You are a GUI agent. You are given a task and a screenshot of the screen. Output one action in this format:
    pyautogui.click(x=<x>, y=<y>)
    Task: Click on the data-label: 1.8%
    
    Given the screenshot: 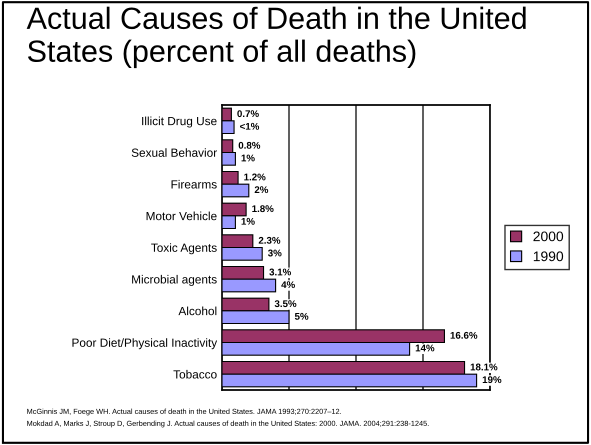 What is the action you would take?
    pyautogui.click(x=263, y=208)
    